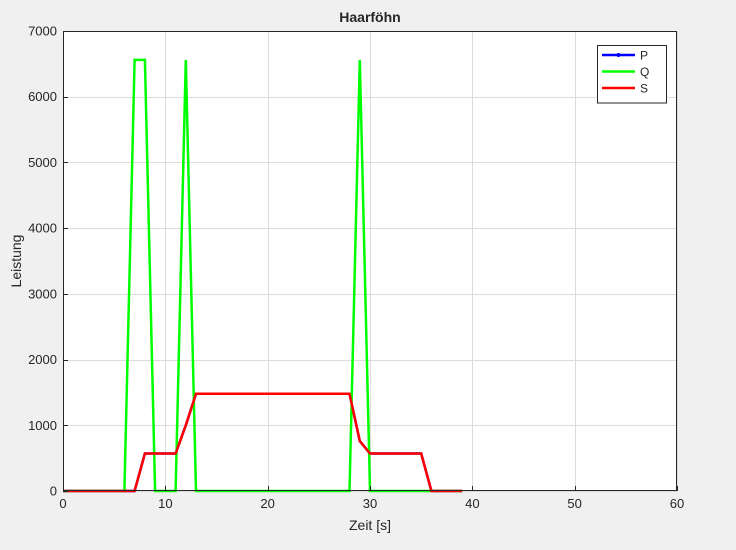  I want to click on y-tick-label: 2000, so click(42, 359).